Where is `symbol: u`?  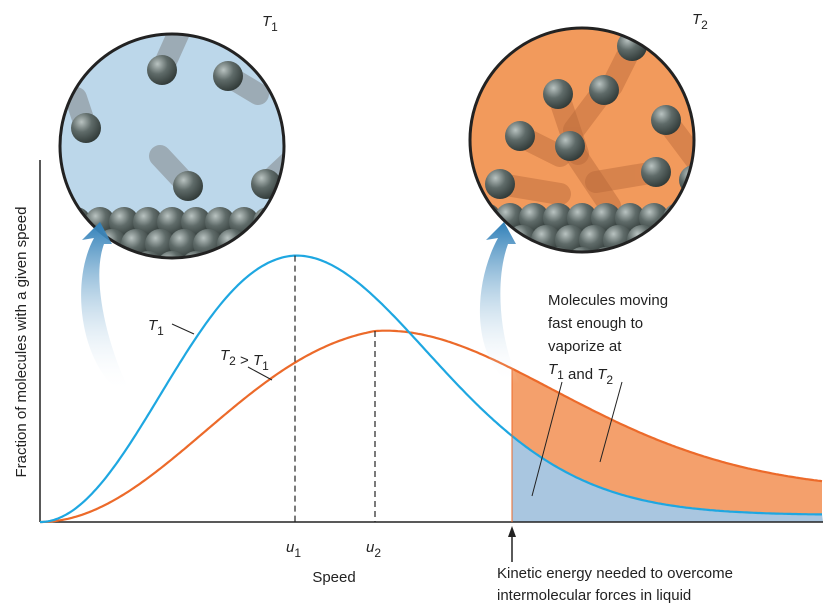
symbol: u is located at coordinates (290, 547).